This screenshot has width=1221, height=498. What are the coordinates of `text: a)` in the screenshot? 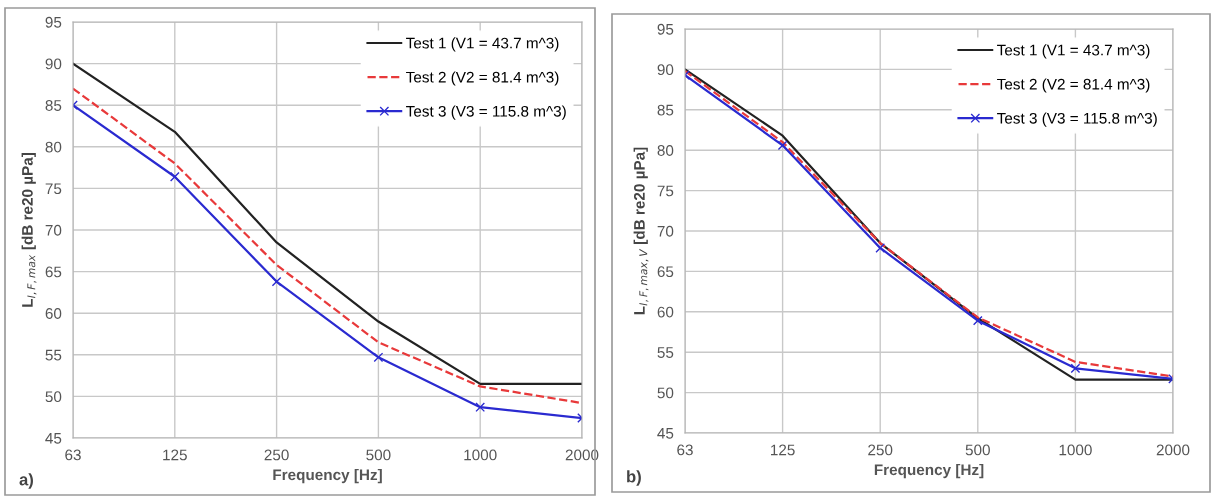 It's located at (26, 481).